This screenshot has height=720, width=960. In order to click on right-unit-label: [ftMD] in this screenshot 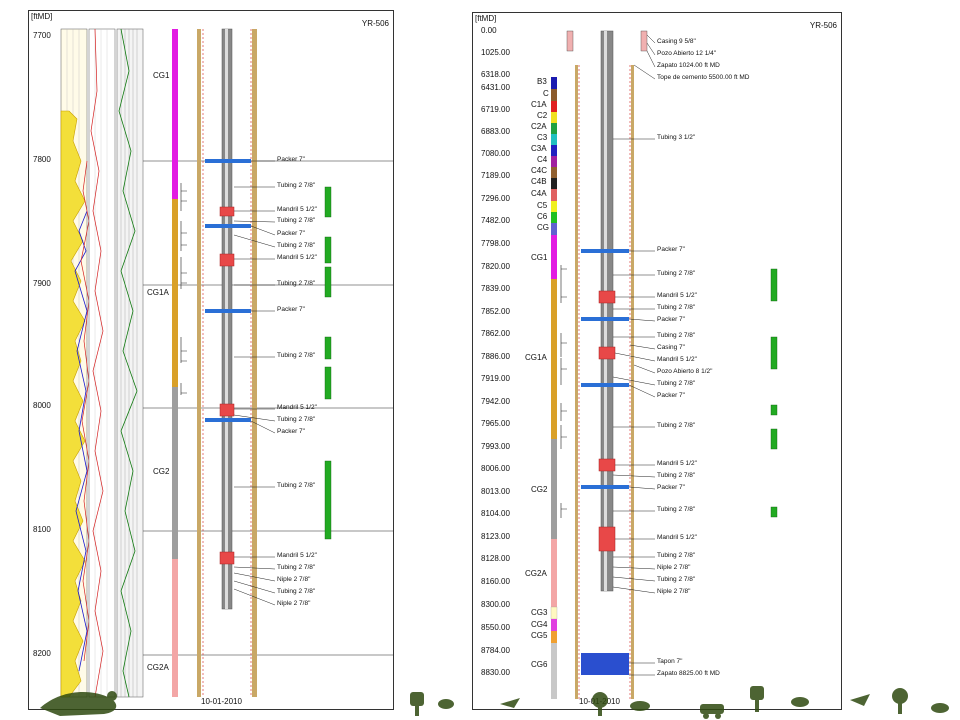, I will do `click(486, 18)`.